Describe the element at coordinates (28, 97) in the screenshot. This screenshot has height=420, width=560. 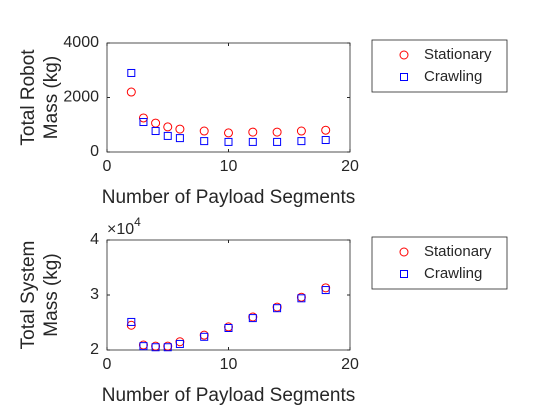
I see `y-axis-label: Total Robot` at that location.